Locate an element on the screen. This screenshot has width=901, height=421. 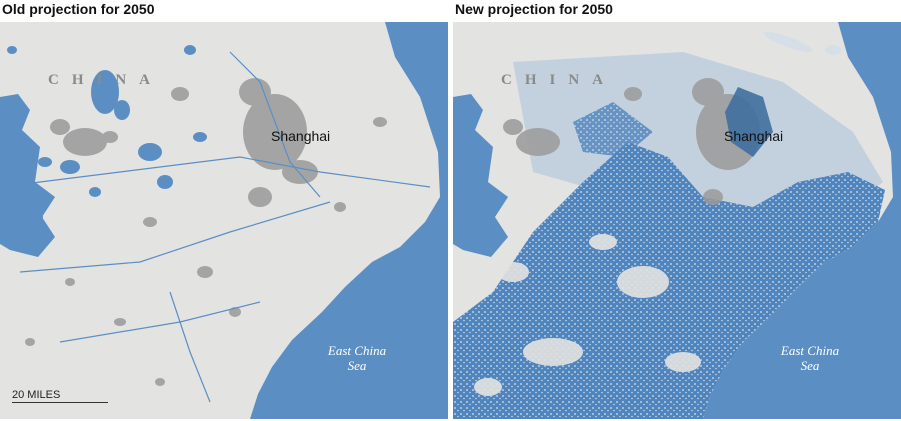
city-flood is located at coordinates (749, 122).